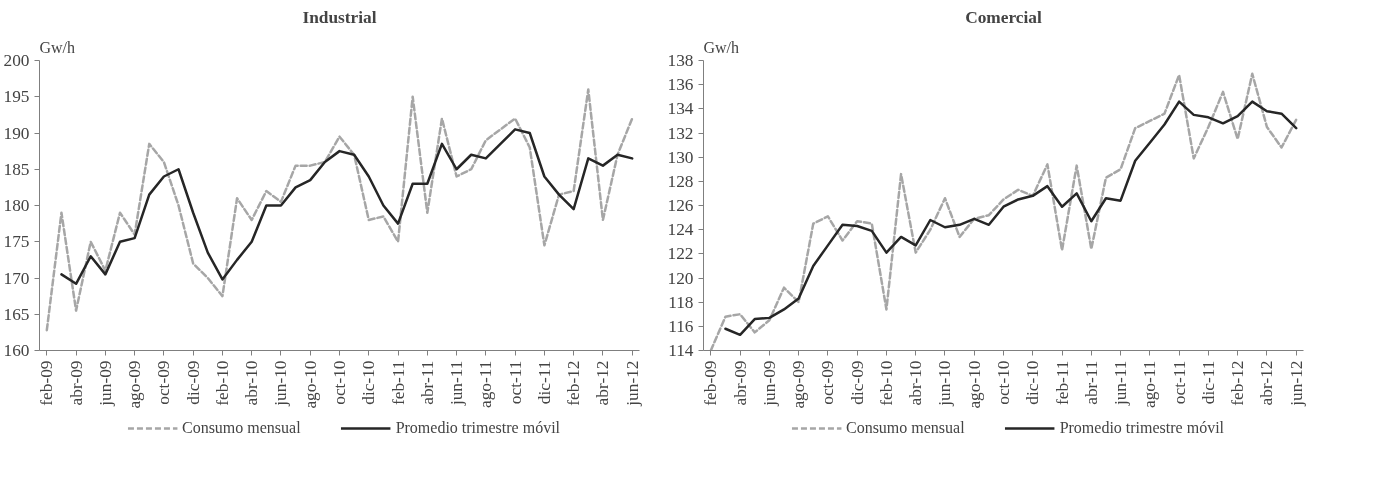  Describe the element at coordinates (1004, 17) in the screenshot. I see `chart-title: Comercial` at that location.